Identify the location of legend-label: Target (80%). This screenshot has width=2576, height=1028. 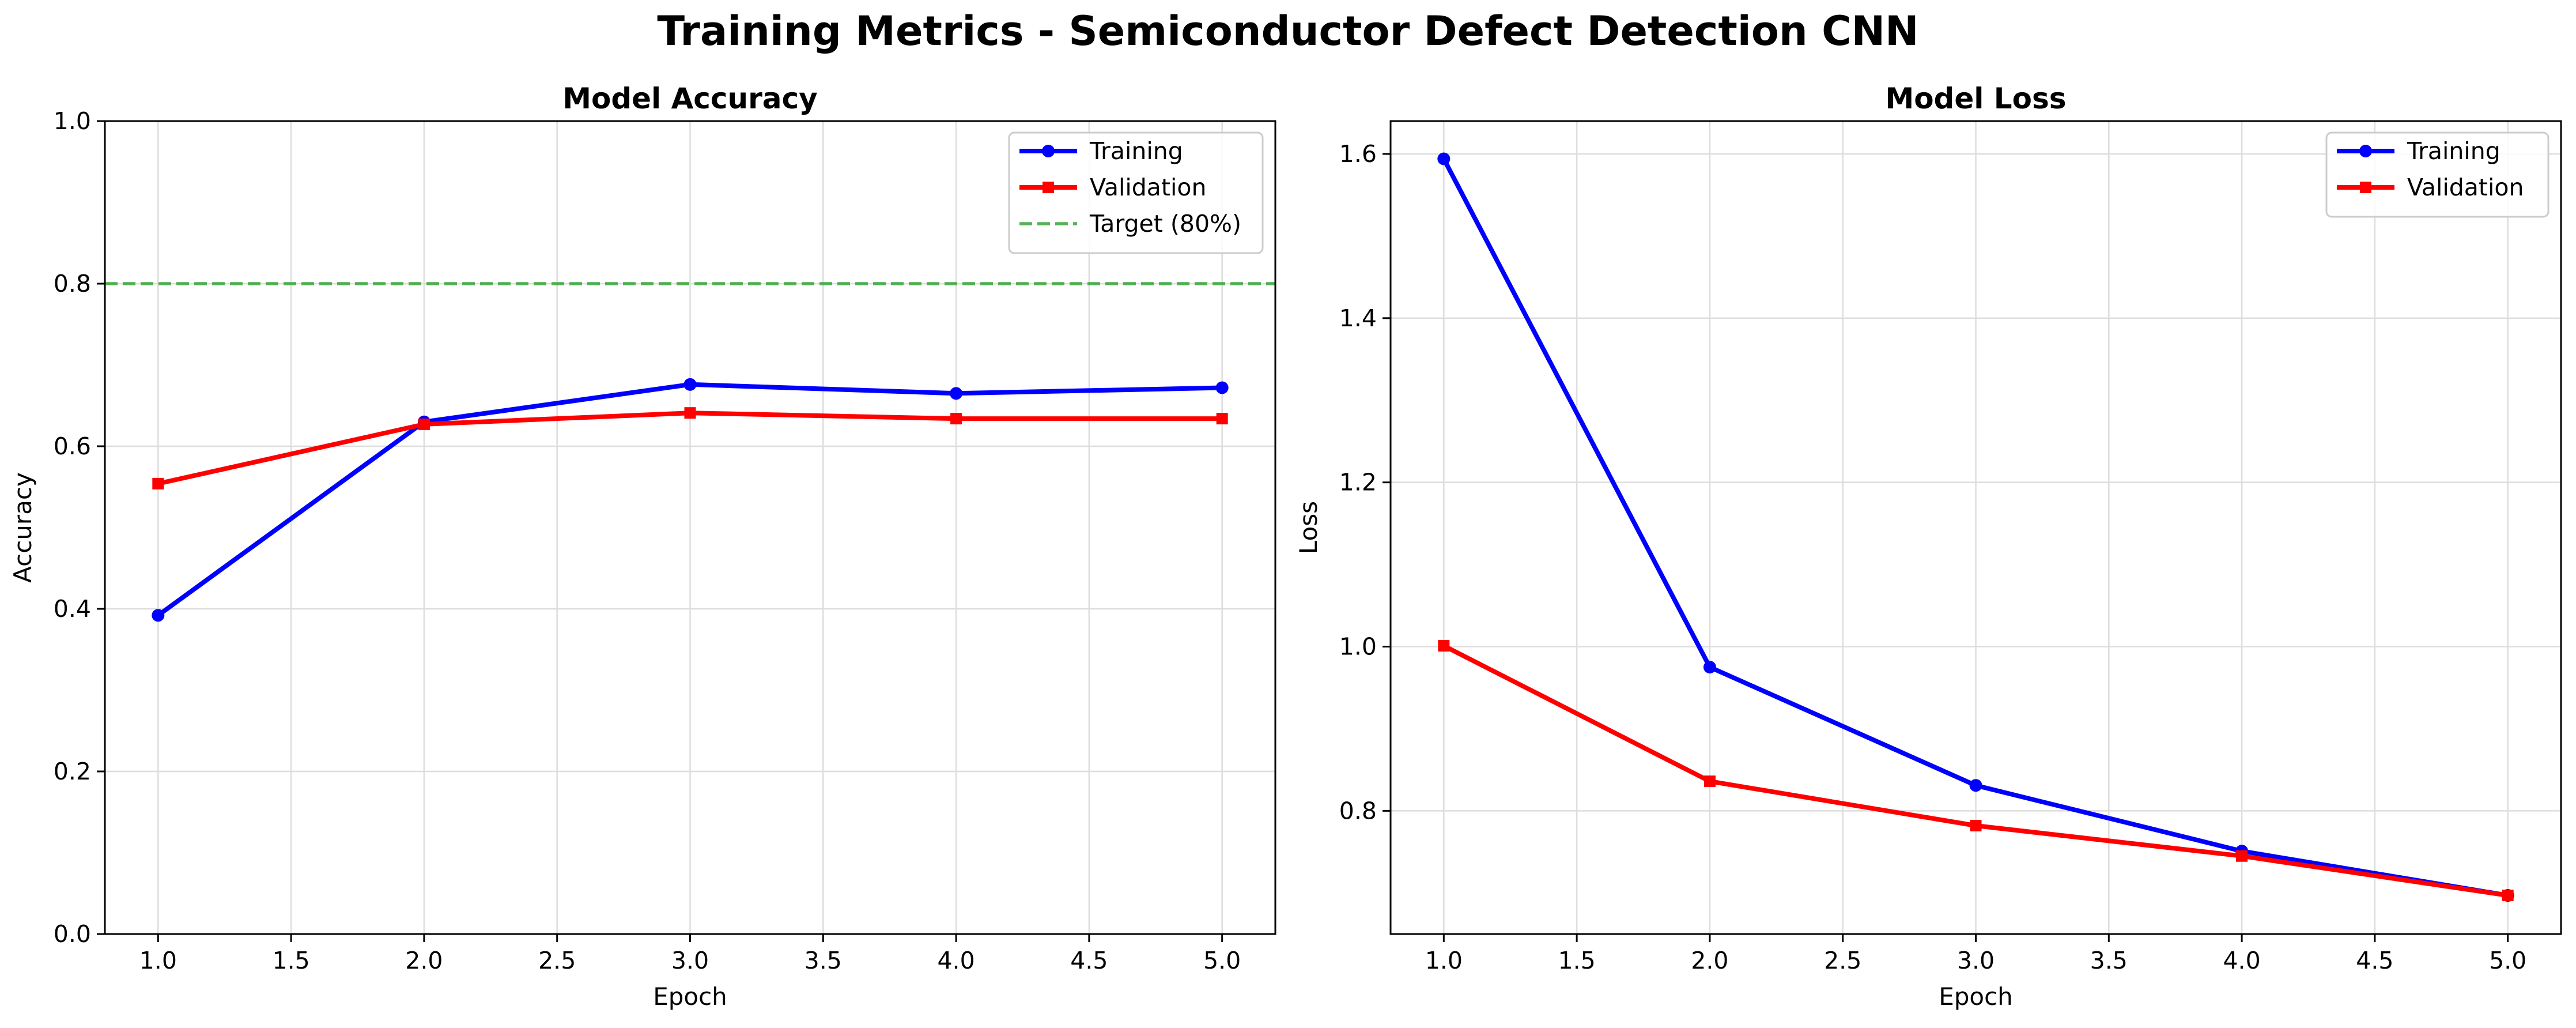
(1165, 224).